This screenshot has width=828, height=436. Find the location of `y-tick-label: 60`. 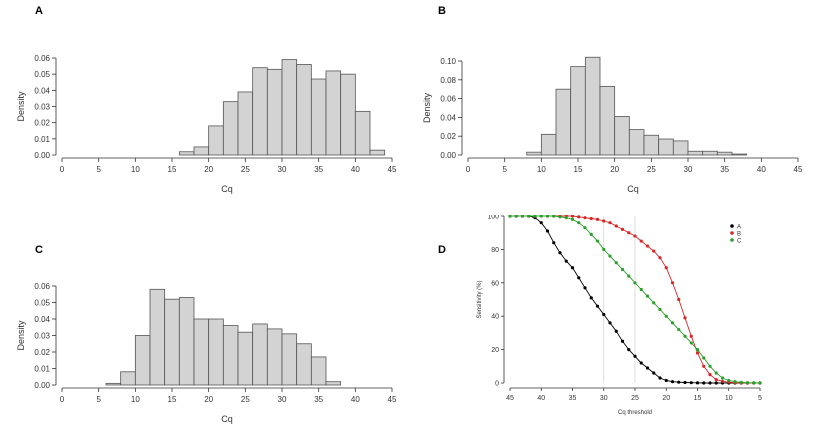

y-tick-label: 60 is located at coordinates (495, 283).